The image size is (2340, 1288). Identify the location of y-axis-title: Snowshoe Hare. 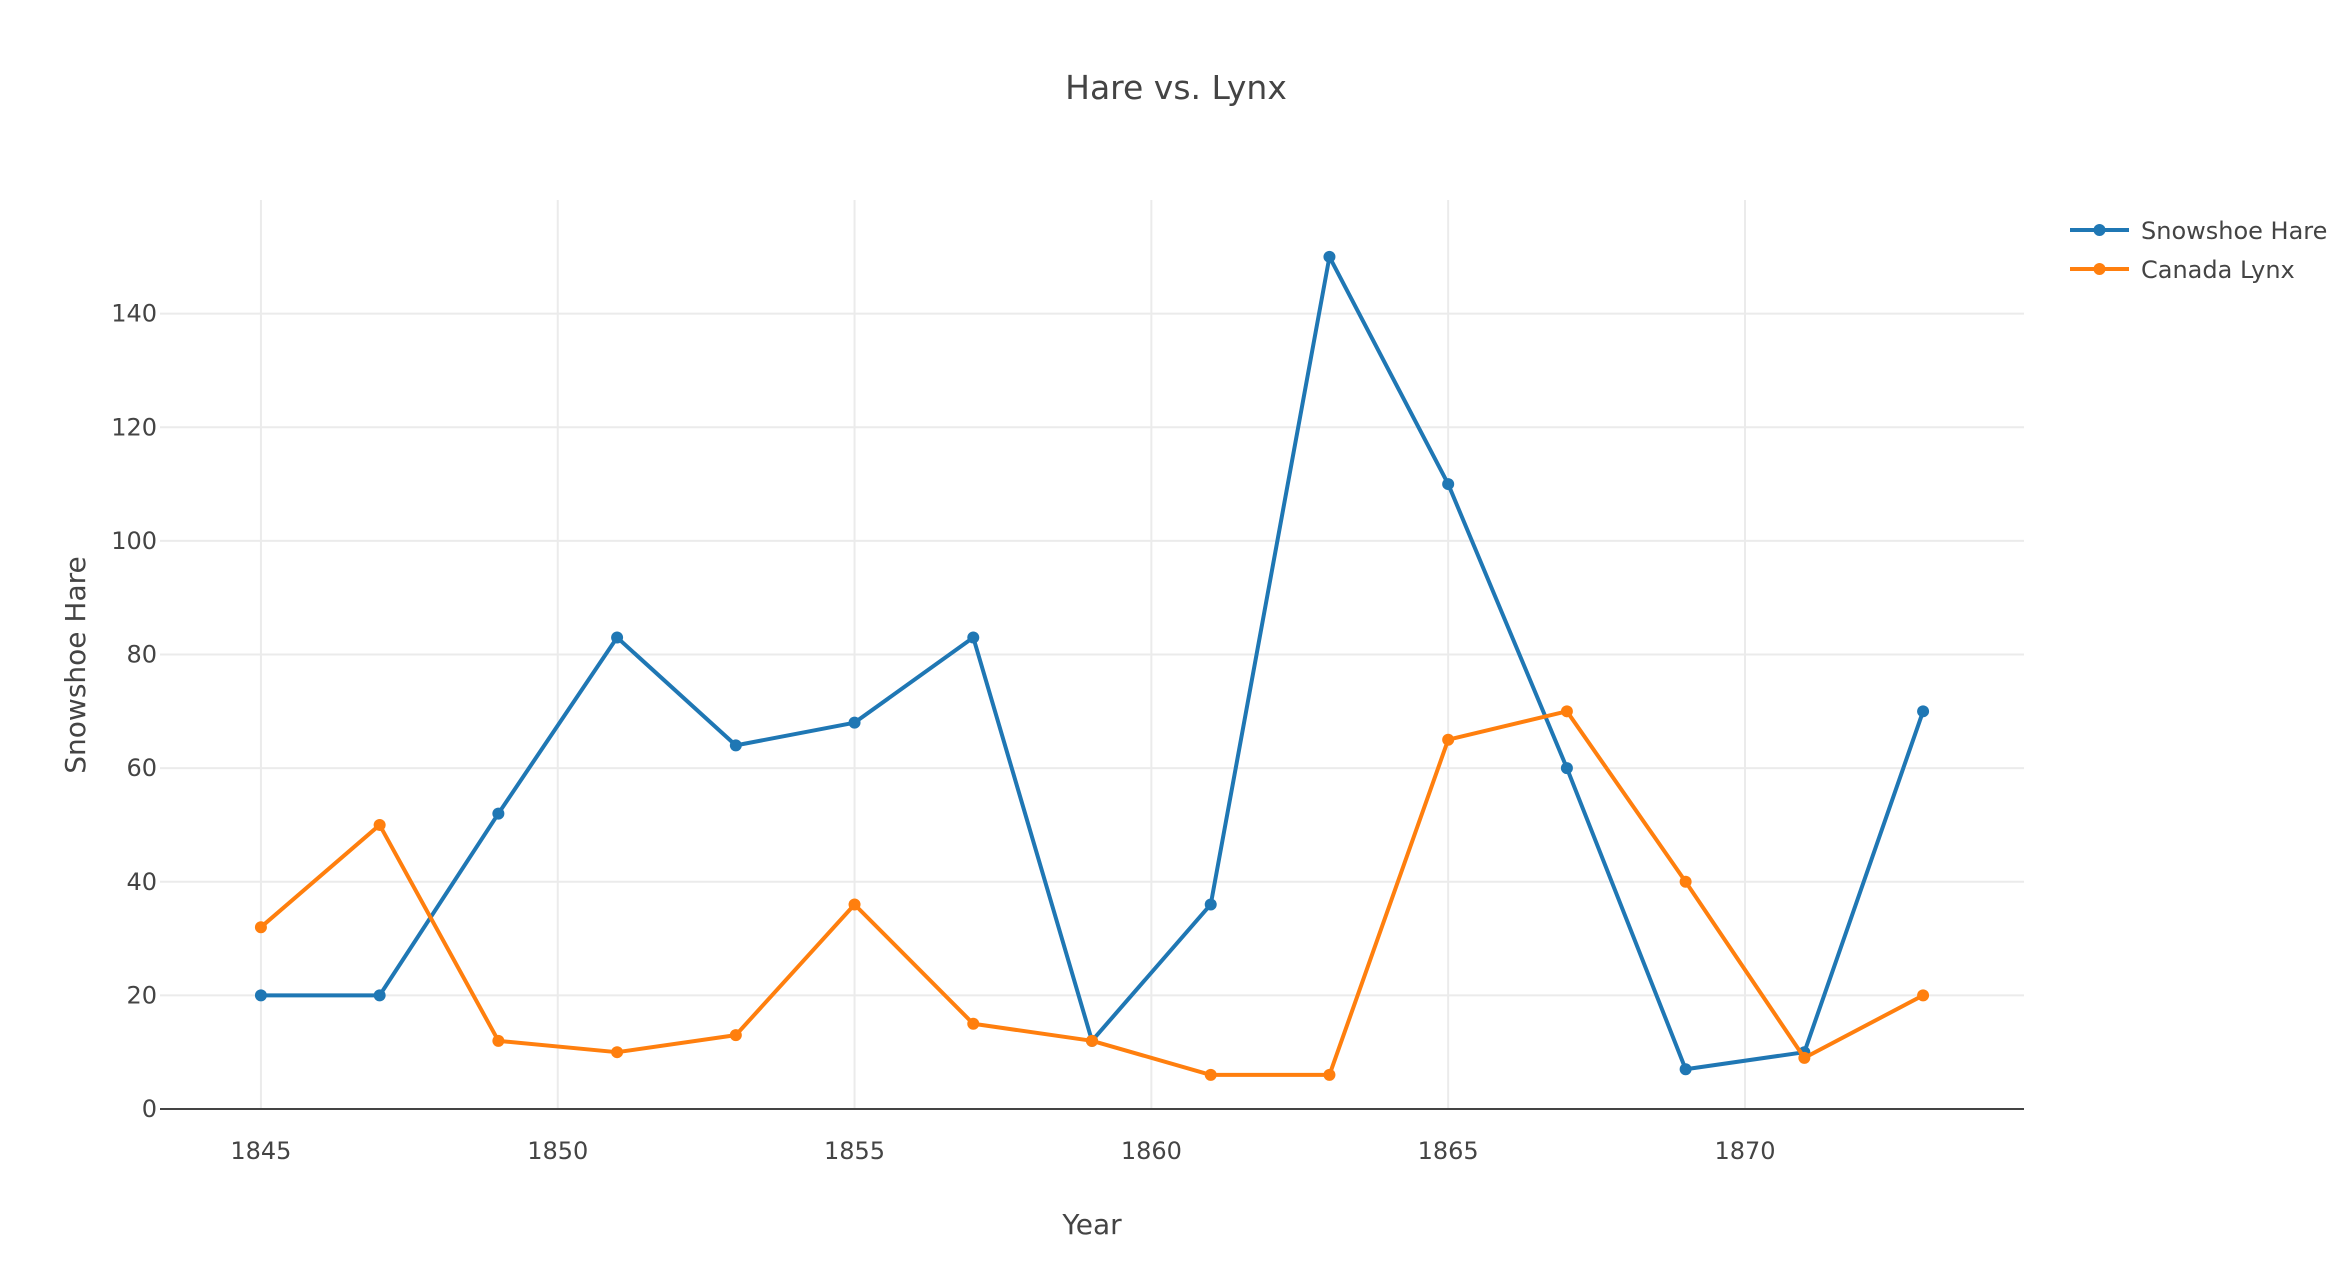
(75, 664).